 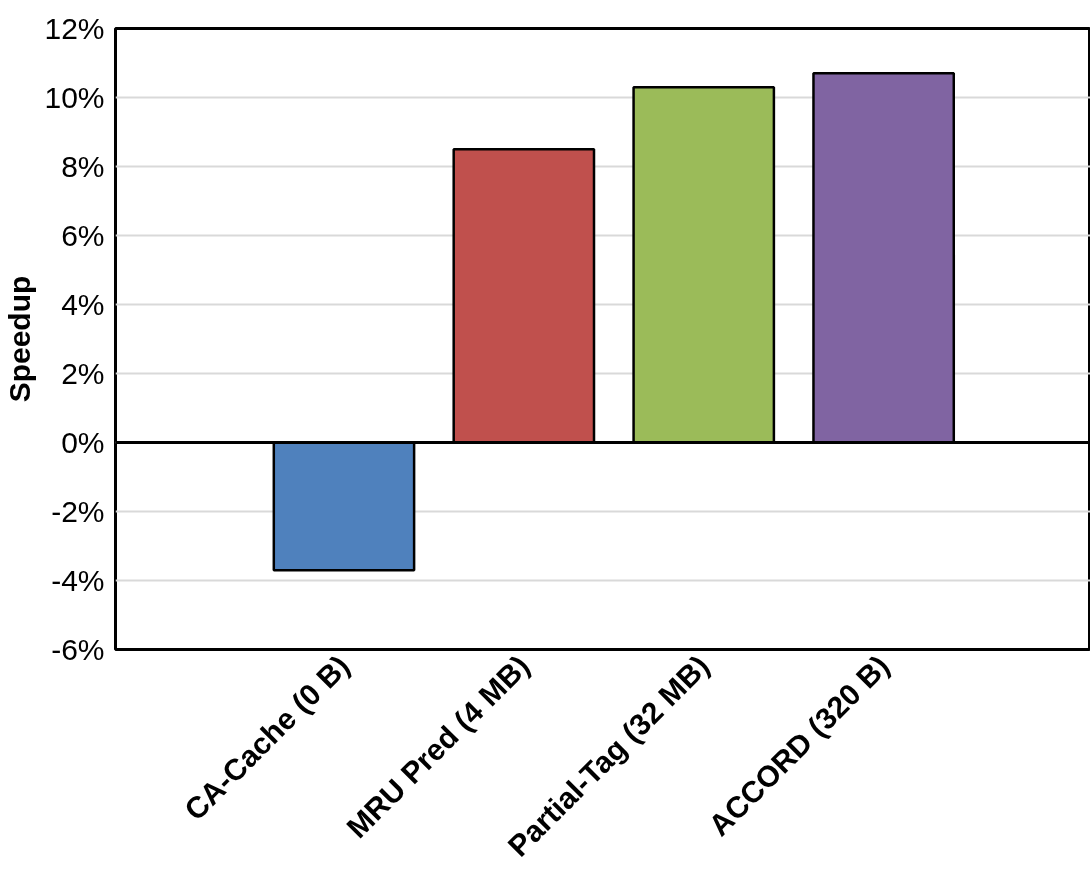 What do you see at coordinates (74, 97) in the screenshot?
I see `y-tick-label: 10%` at bounding box center [74, 97].